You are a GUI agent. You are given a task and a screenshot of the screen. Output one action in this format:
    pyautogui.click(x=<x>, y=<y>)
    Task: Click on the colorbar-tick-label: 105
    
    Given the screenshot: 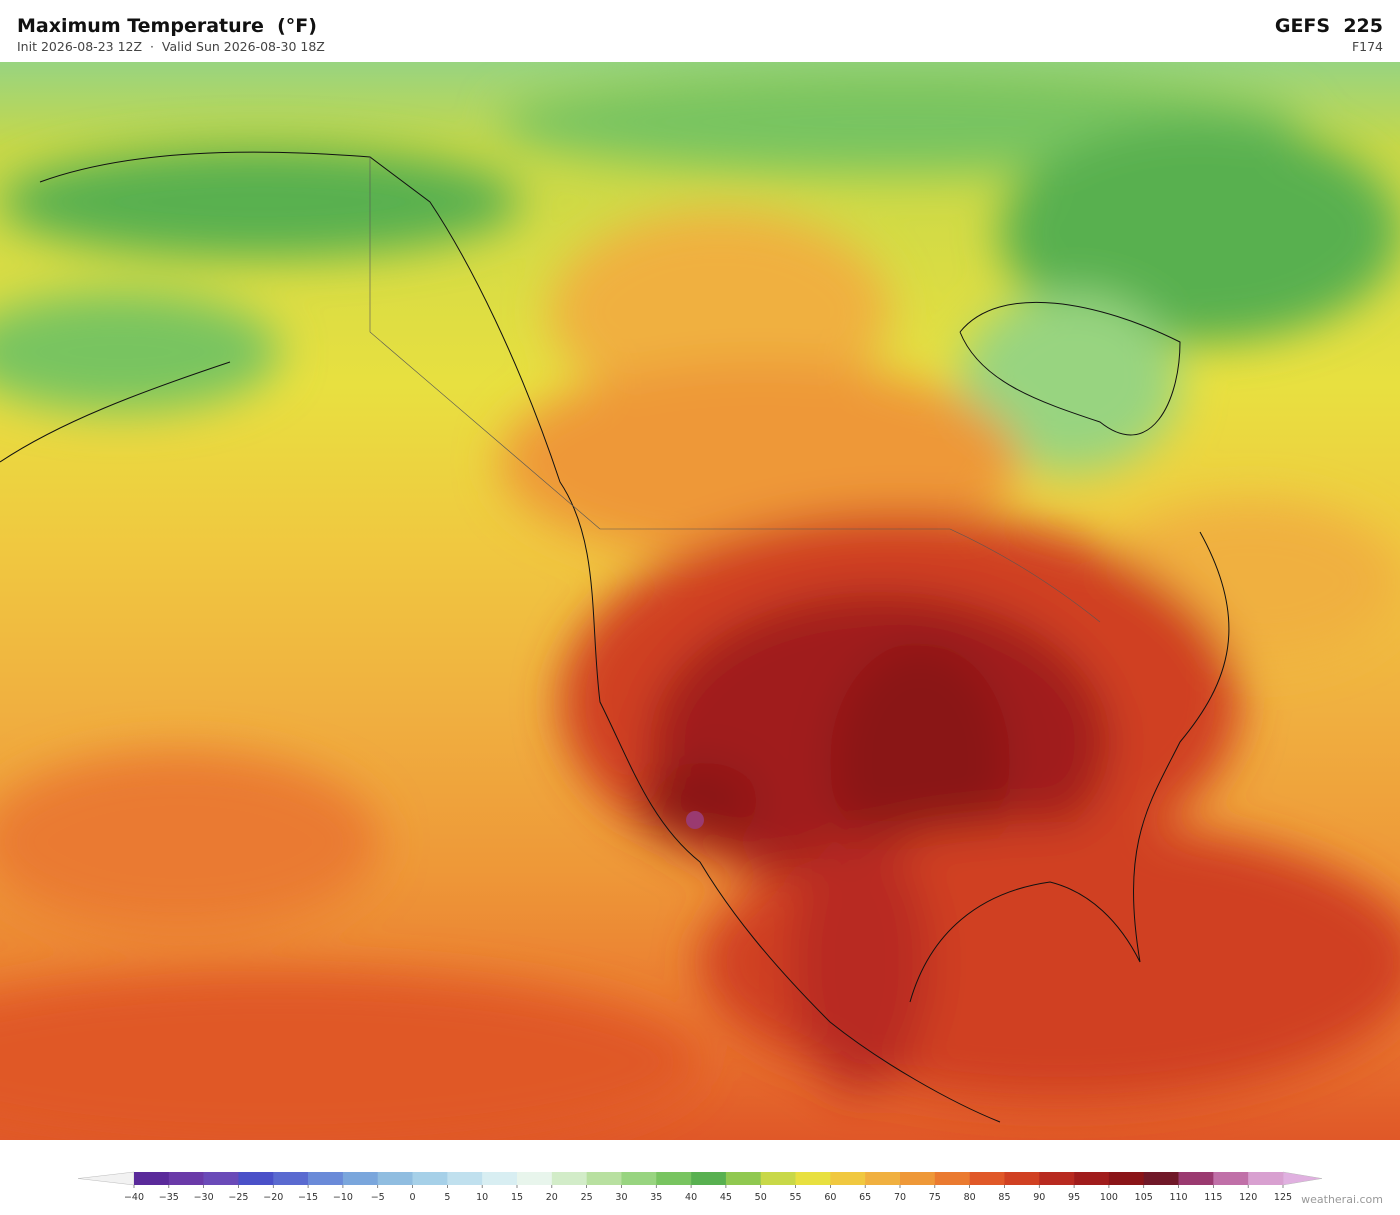 What is the action you would take?
    pyautogui.click(x=1144, y=1197)
    